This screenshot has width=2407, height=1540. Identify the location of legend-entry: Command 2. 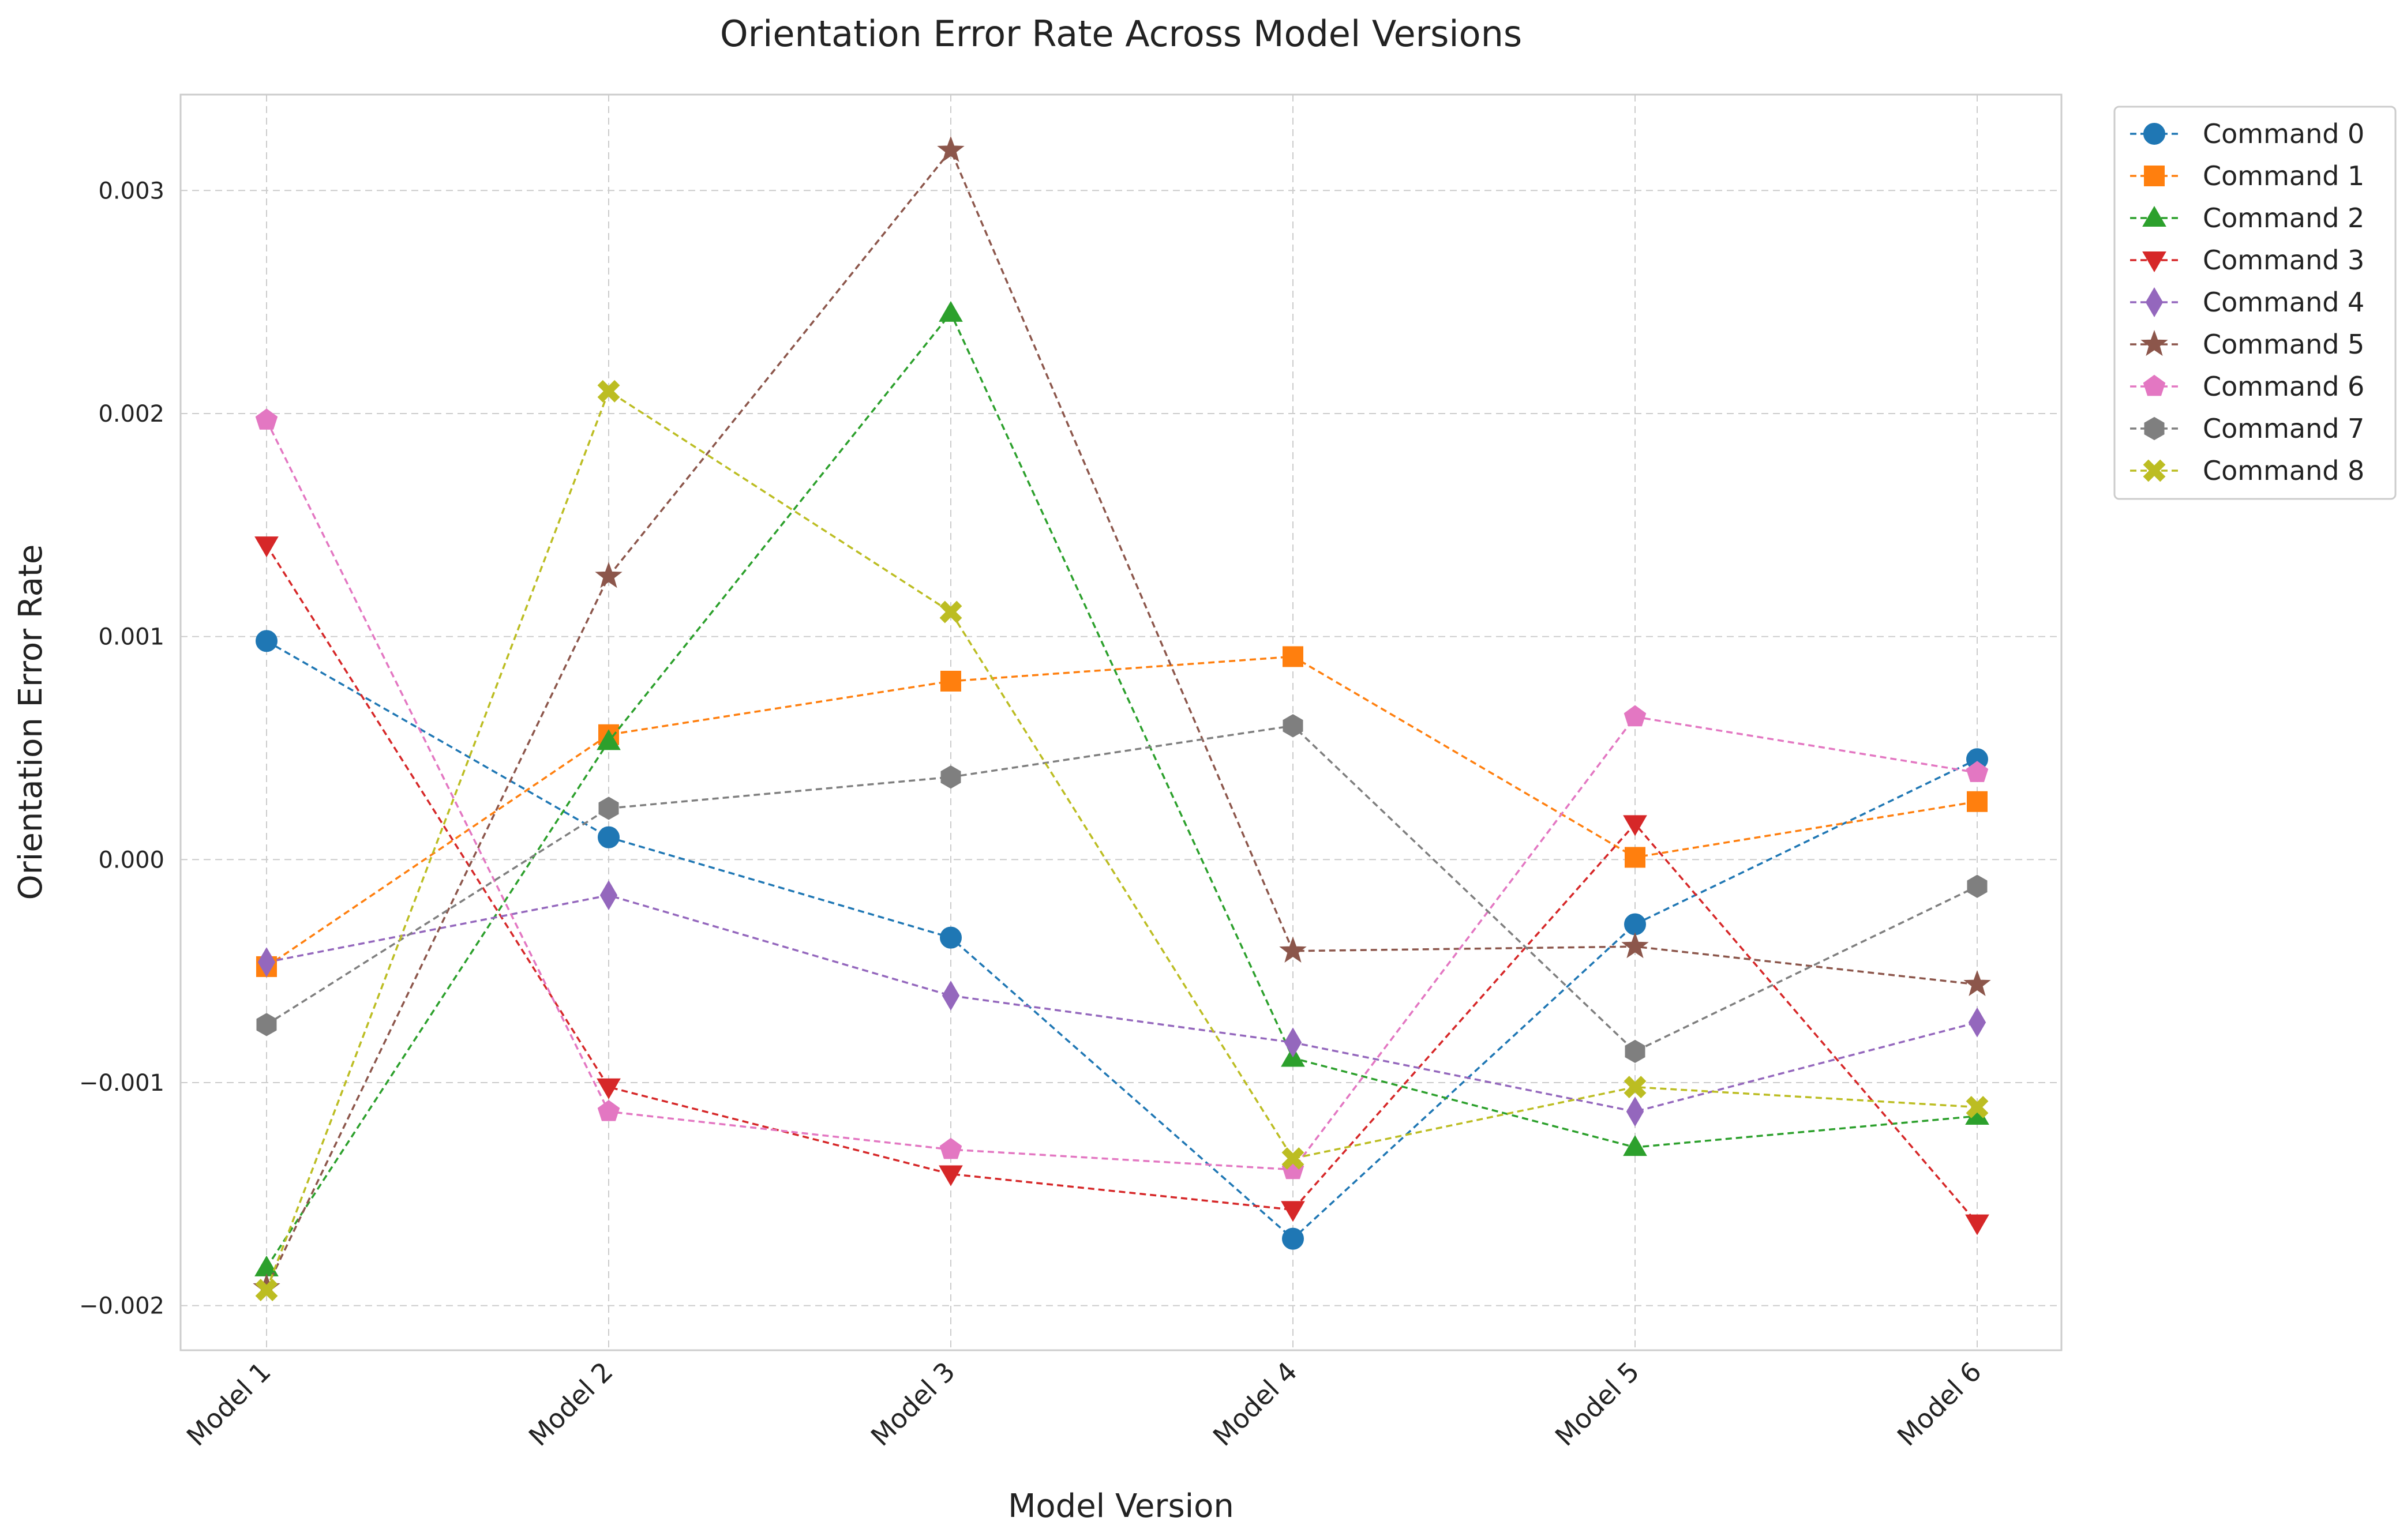
(2247, 218).